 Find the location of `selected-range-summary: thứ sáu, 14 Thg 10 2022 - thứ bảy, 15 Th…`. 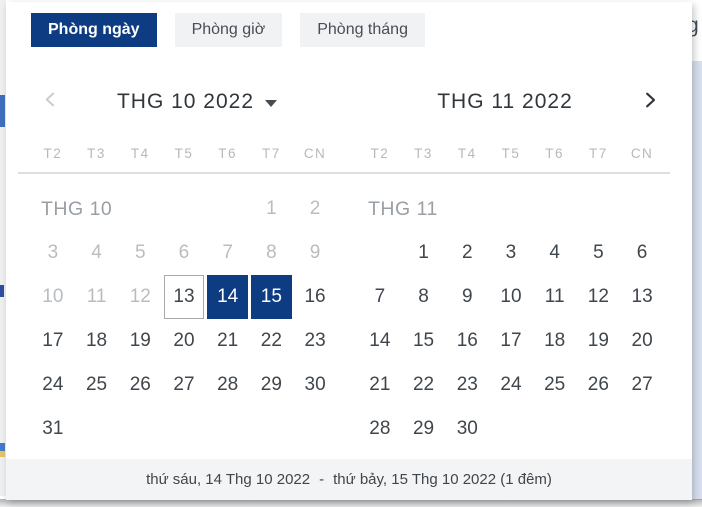

selected-range-summary: thứ sáu, 14 Thg 10 2022 - thứ bảy, 15 Th… is located at coordinates (349, 479).